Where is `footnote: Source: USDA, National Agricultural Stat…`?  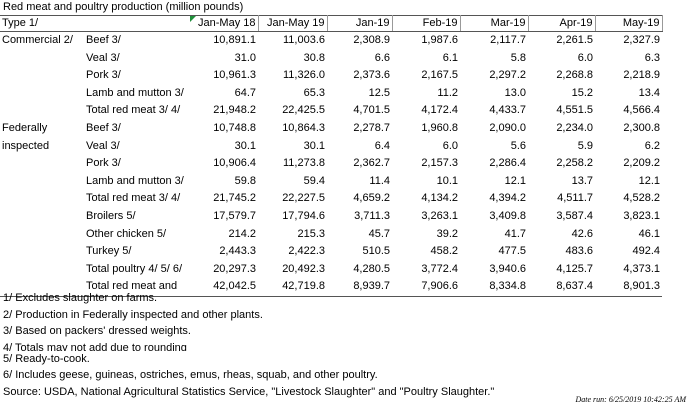 footnote: Source: USDA, National Agricultural Stat… is located at coordinates (249, 391).